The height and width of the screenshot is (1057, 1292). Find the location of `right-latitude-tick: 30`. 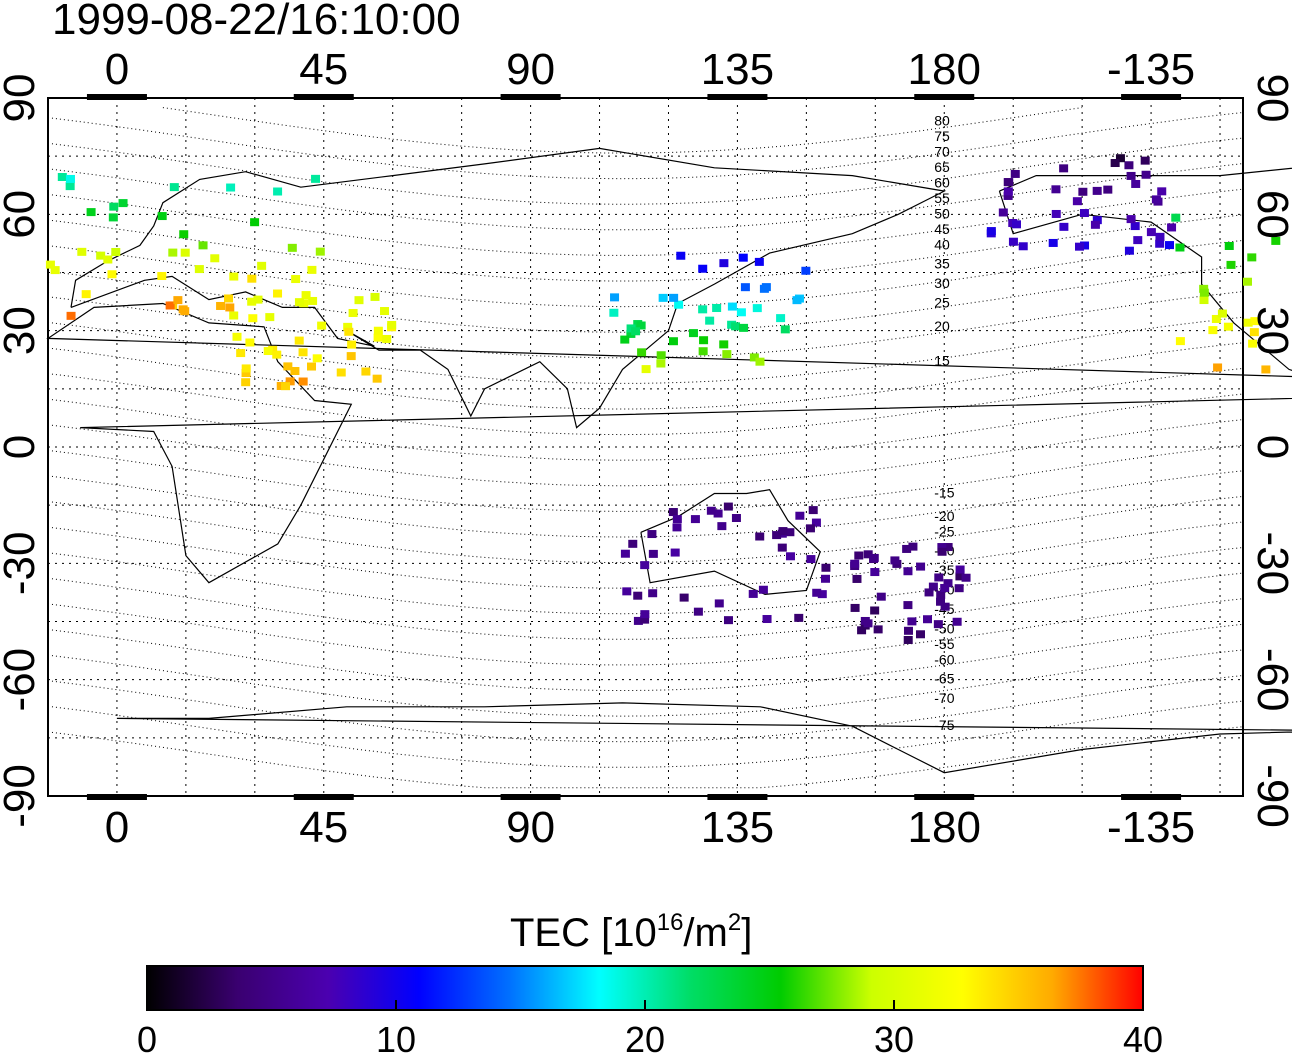

right-latitude-tick: 30 is located at coordinates (1270, 330).